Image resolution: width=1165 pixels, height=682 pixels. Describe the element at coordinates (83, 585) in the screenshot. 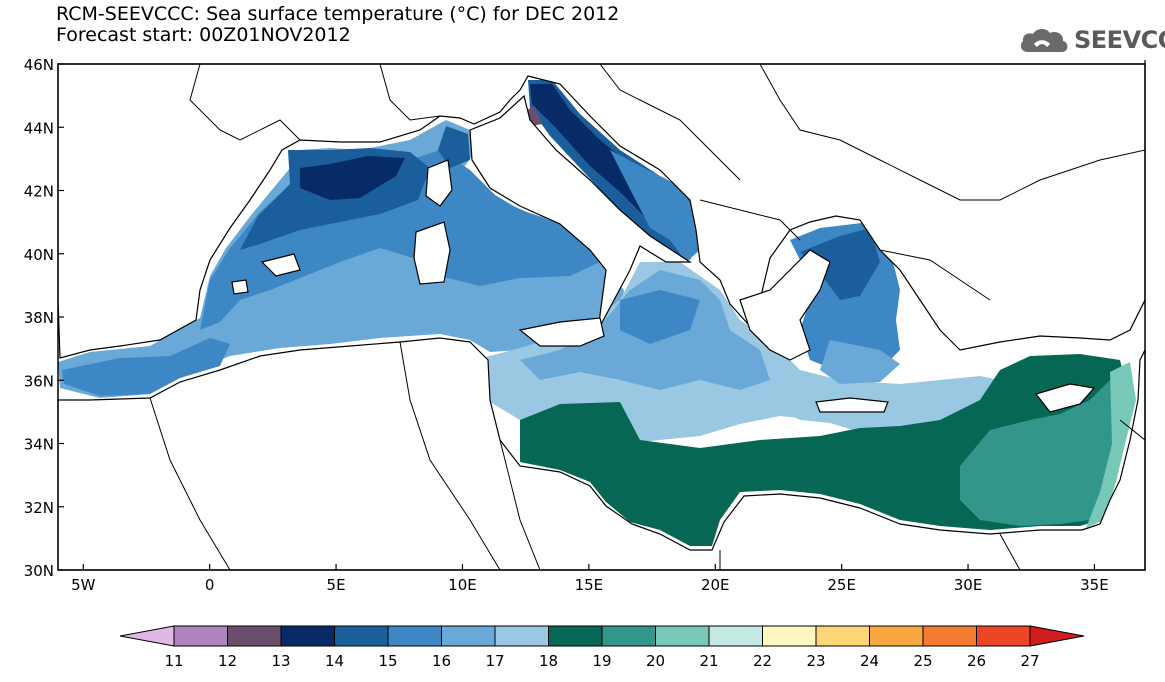

I see `lon-label: 5W` at that location.